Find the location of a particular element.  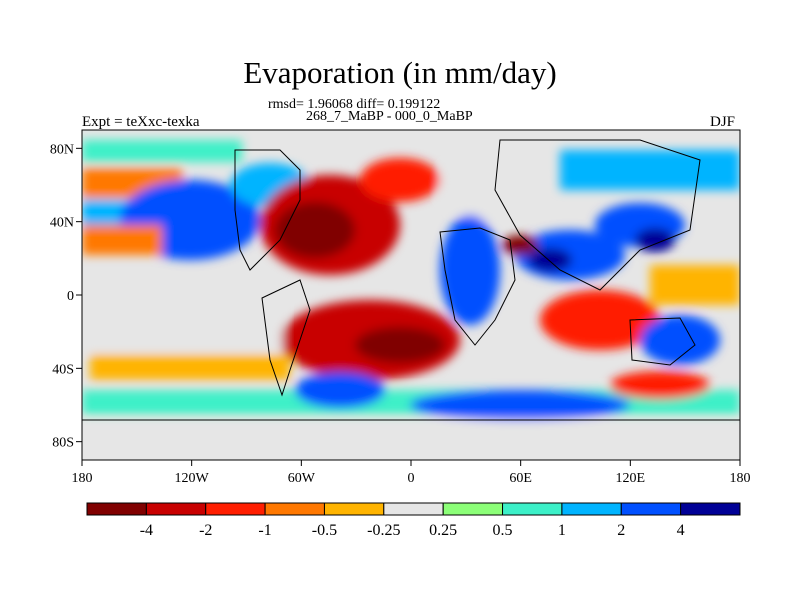

lon-tick-label: 60E is located at coordinates (520, 478).